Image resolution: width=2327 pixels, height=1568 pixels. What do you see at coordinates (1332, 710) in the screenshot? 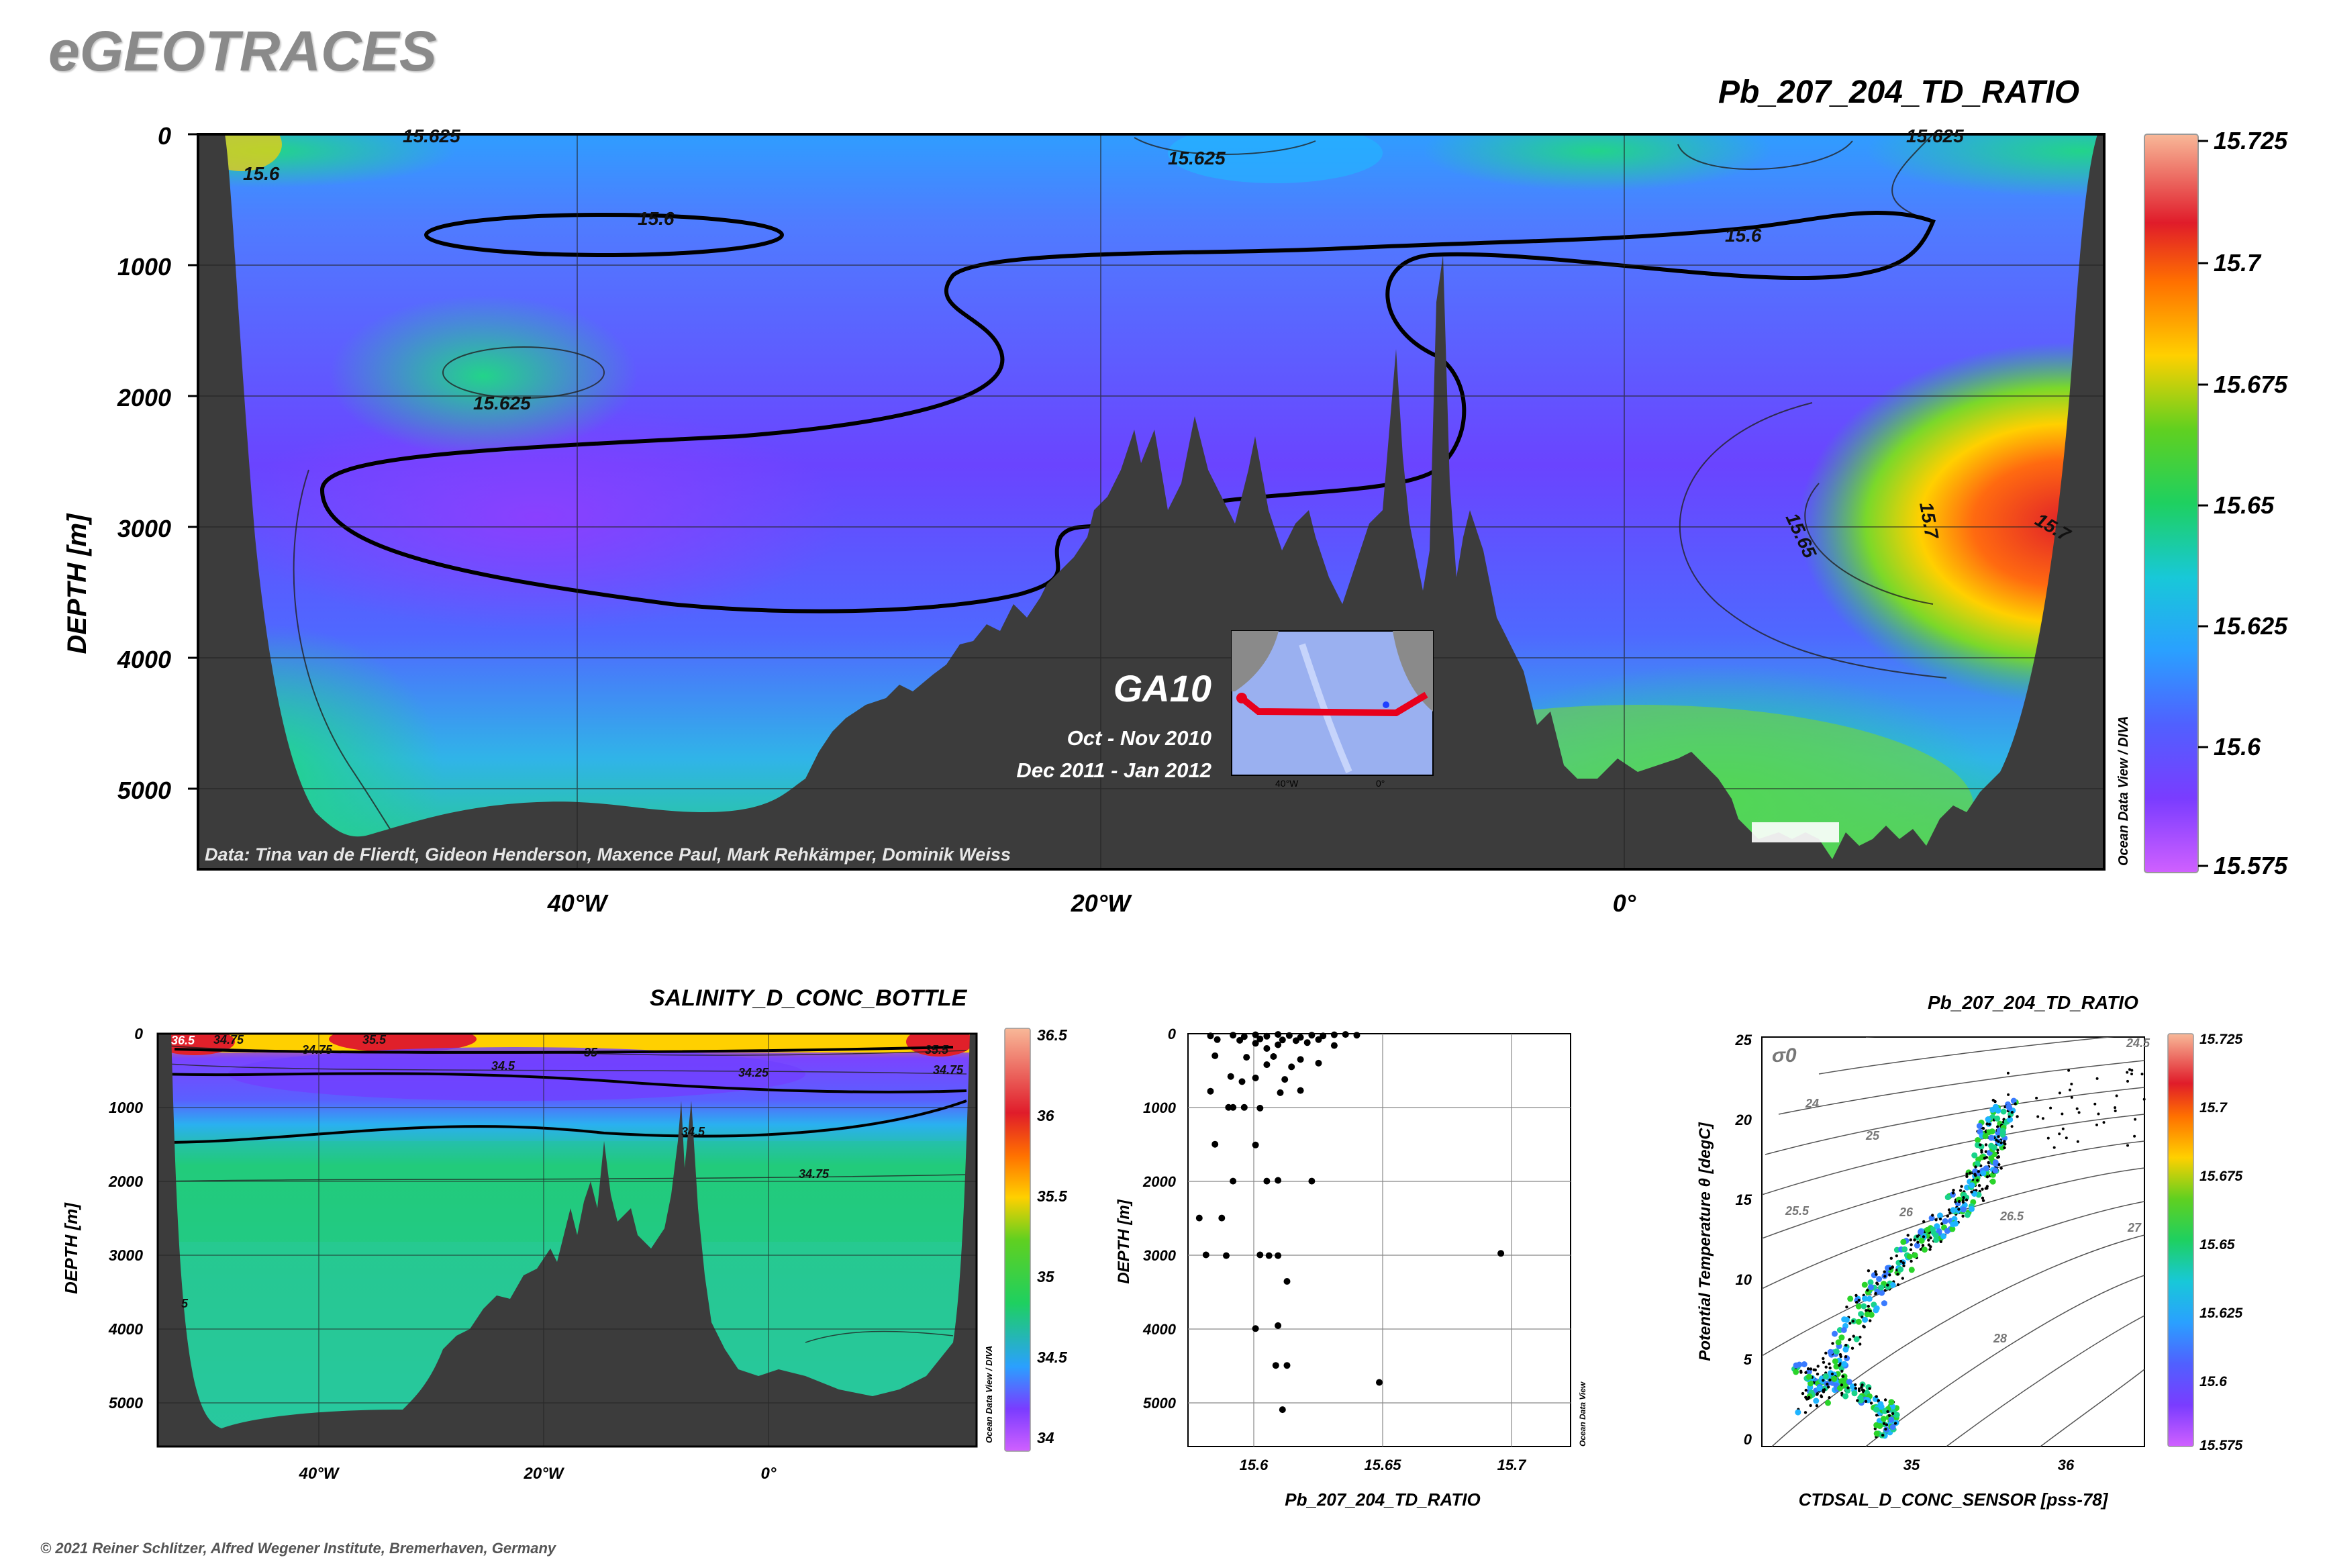
I see `inset-map: 40°W 0°` at bounding box center [1332, 710].